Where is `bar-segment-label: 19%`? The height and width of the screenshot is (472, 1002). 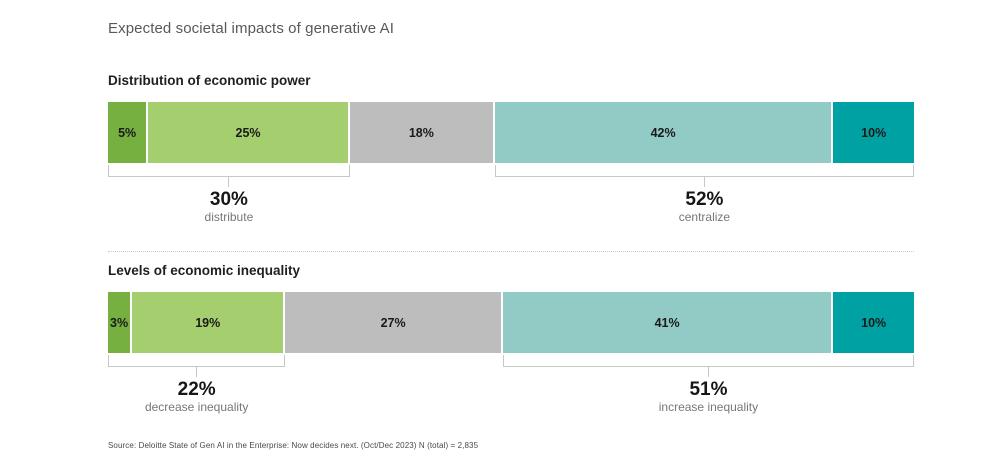
bar-segment-label: 19% is located at coordinates (208, 322).